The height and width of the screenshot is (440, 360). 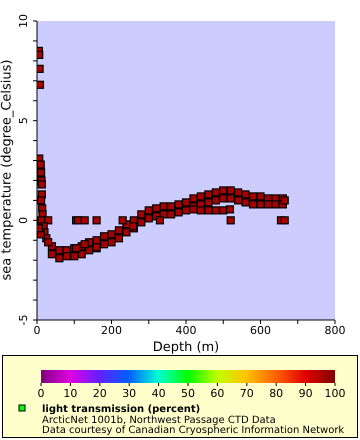 I want to click on color-bar-title: light transmission (percent), so click(x=121, y=409).